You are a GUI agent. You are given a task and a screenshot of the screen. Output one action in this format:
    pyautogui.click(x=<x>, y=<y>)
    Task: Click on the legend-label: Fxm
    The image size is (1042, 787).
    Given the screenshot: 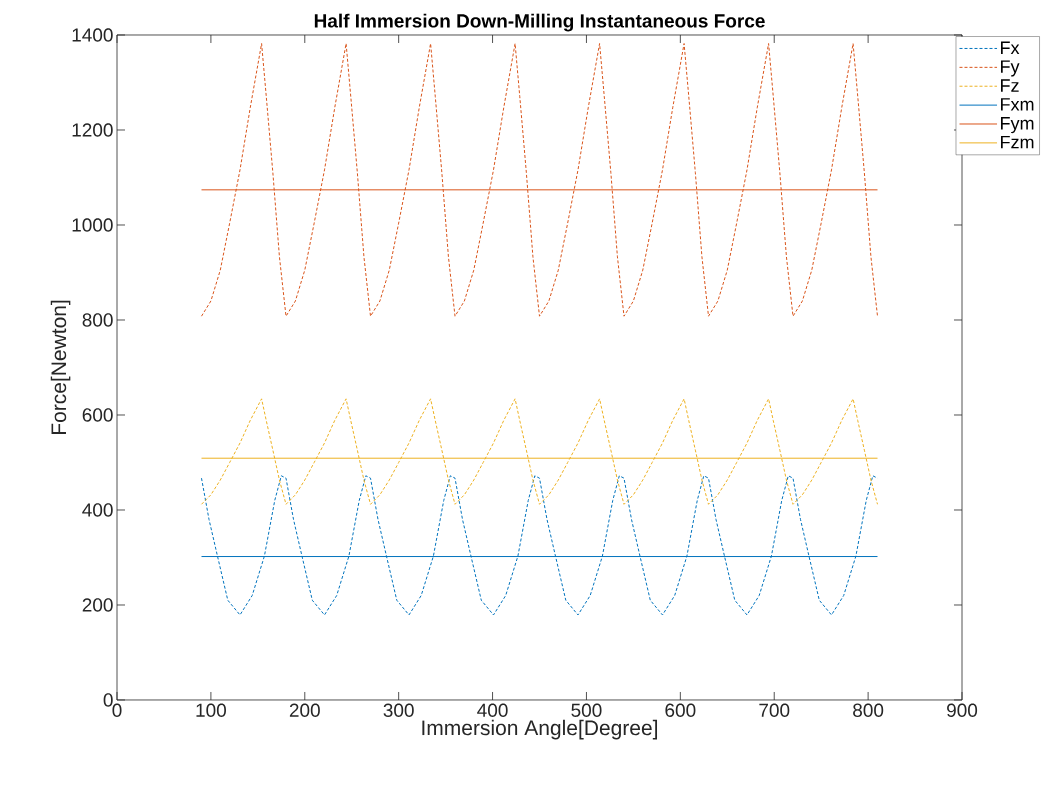 What is the action you would take?
    pyautogui.click(x=1017, y=104)
    